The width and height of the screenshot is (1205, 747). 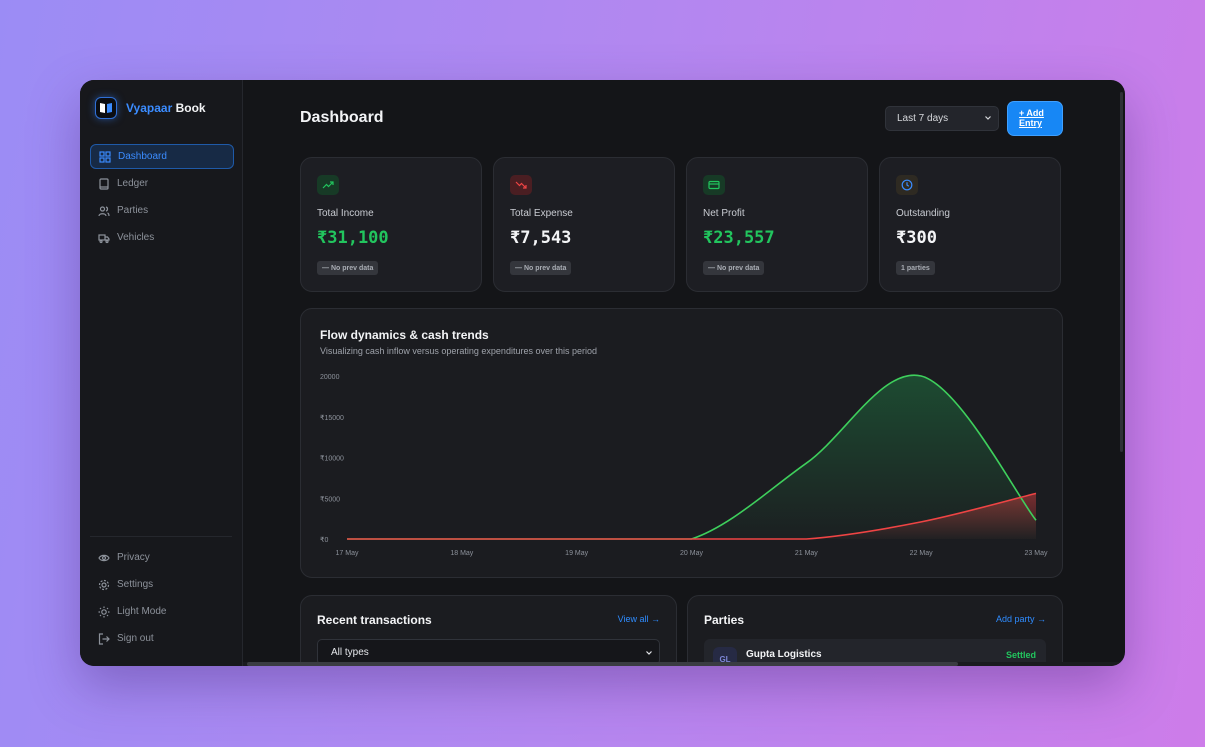 What do you see at coordinates (106, 108) in the screenshot?
I see `book-logo-icon` at bounding box center [106, 108].